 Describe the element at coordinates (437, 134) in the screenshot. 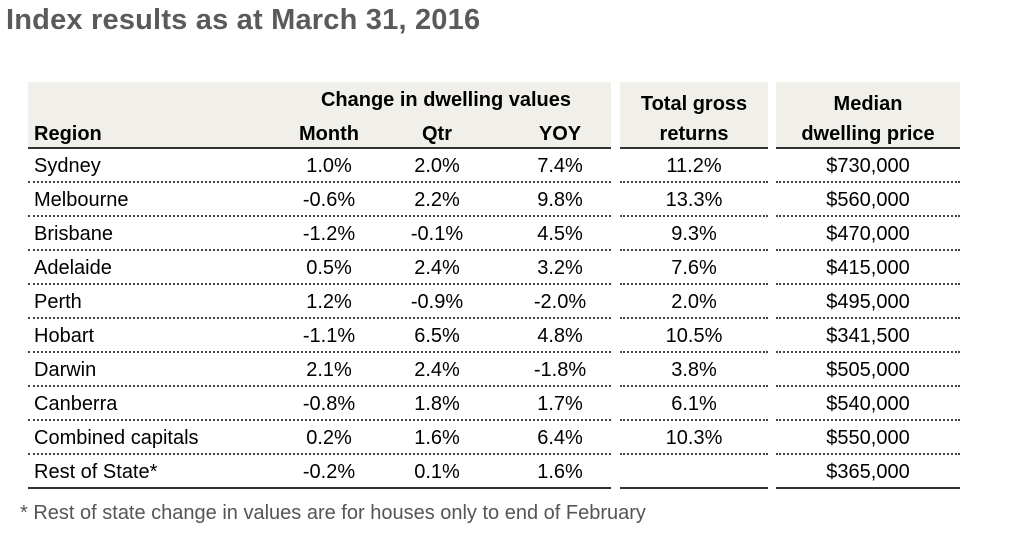

I see `header-qtr: Qtr` at that location.